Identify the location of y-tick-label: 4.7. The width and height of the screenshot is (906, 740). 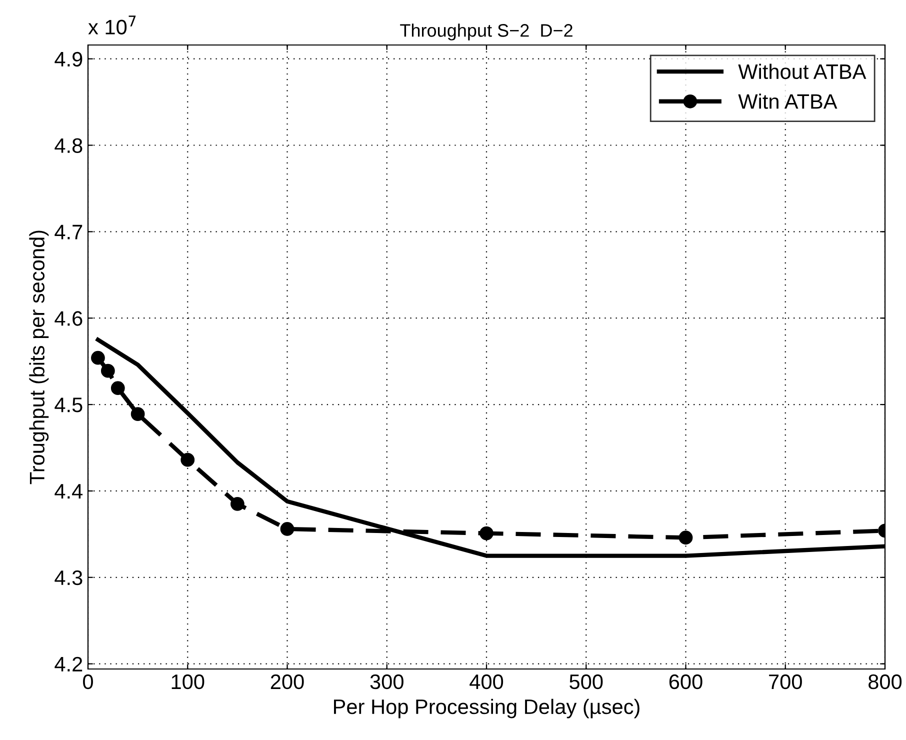
(68, 232).